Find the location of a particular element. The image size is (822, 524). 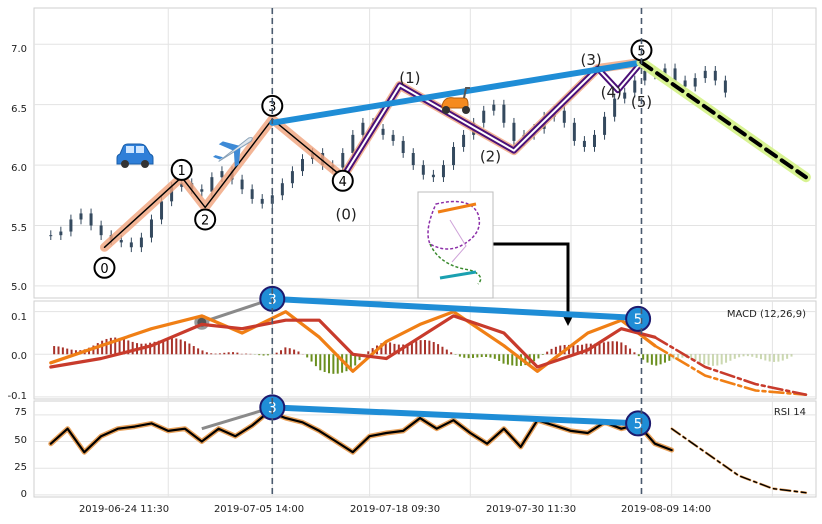

x-tick-label: 2019-07-05 14:00 is located at coordinates (259, 509).